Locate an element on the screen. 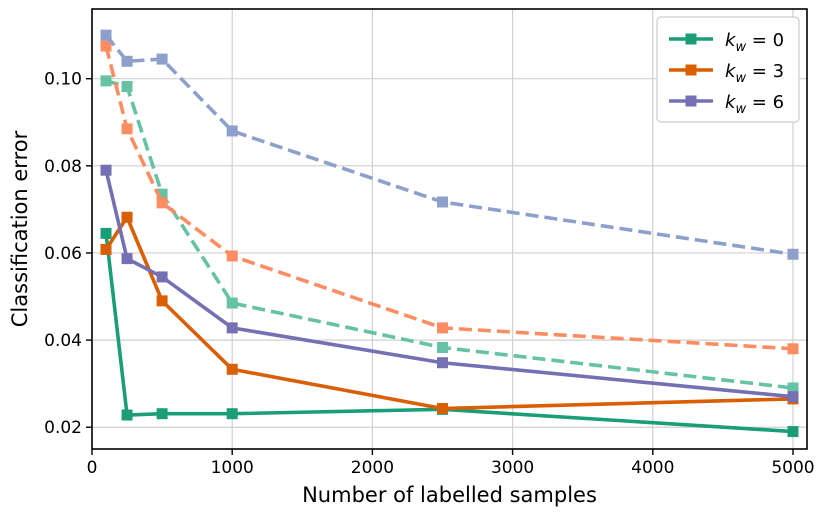  y-tick-label: 0.08 is located at coordinates (63, 167).